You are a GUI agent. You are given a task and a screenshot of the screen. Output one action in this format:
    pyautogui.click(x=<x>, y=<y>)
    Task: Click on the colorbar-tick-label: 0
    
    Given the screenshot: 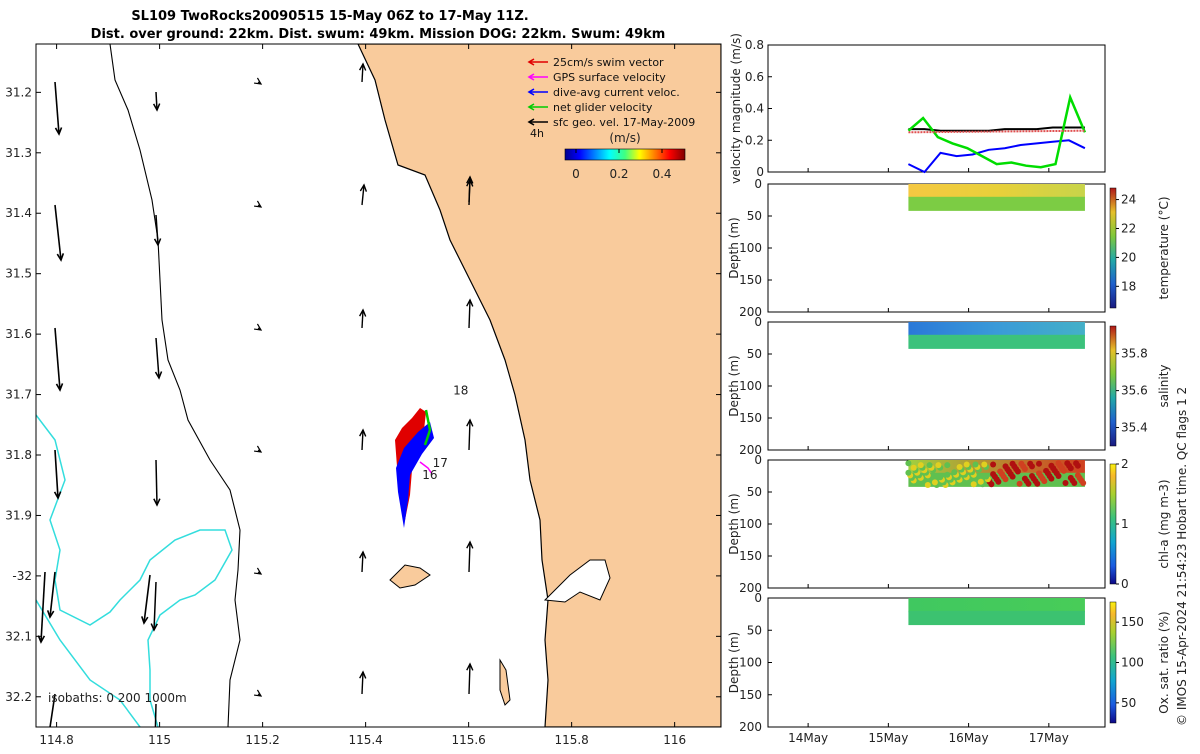 What is the action you would take?
    pyautogui.click(x=576, y=174)
    